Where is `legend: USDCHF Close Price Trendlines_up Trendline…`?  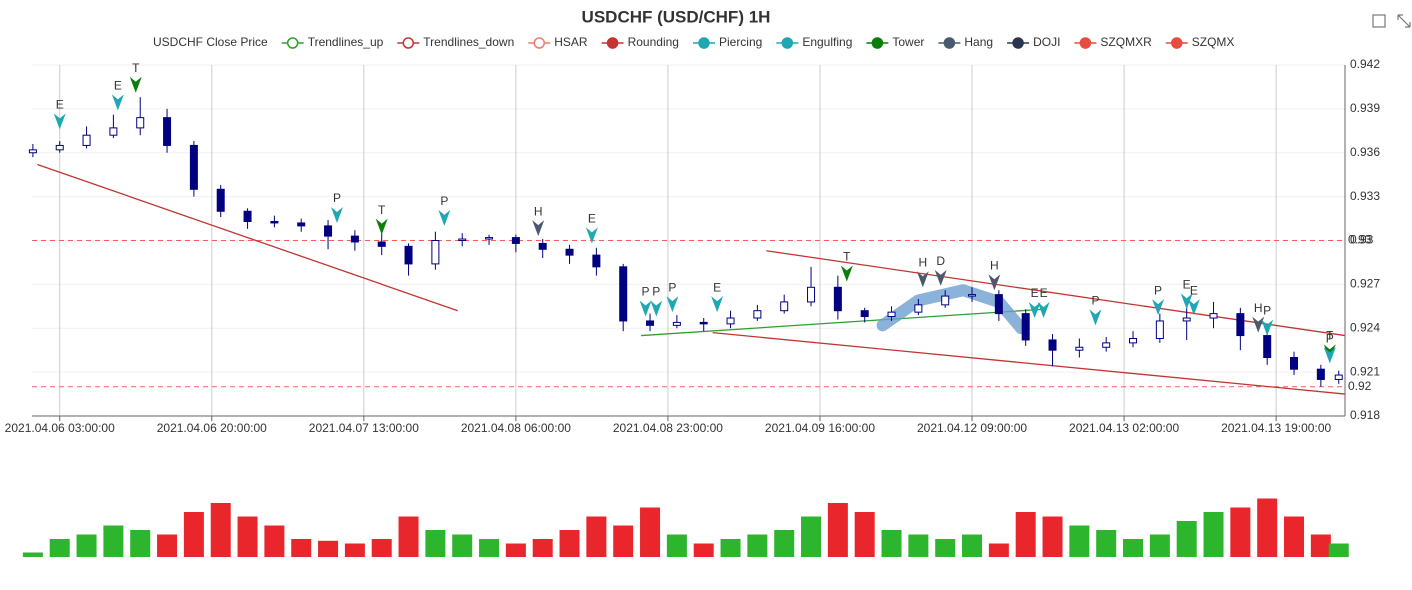
legend: USDCHF Close Price Trendlines_up Trendline… is located at coordinates (693, 42).